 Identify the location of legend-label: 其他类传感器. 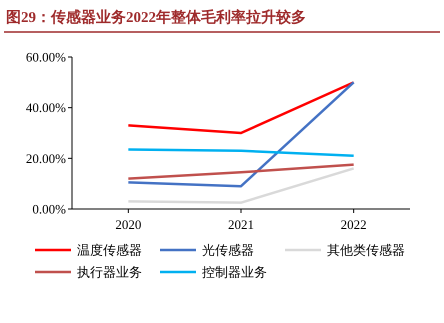
(366, 250).